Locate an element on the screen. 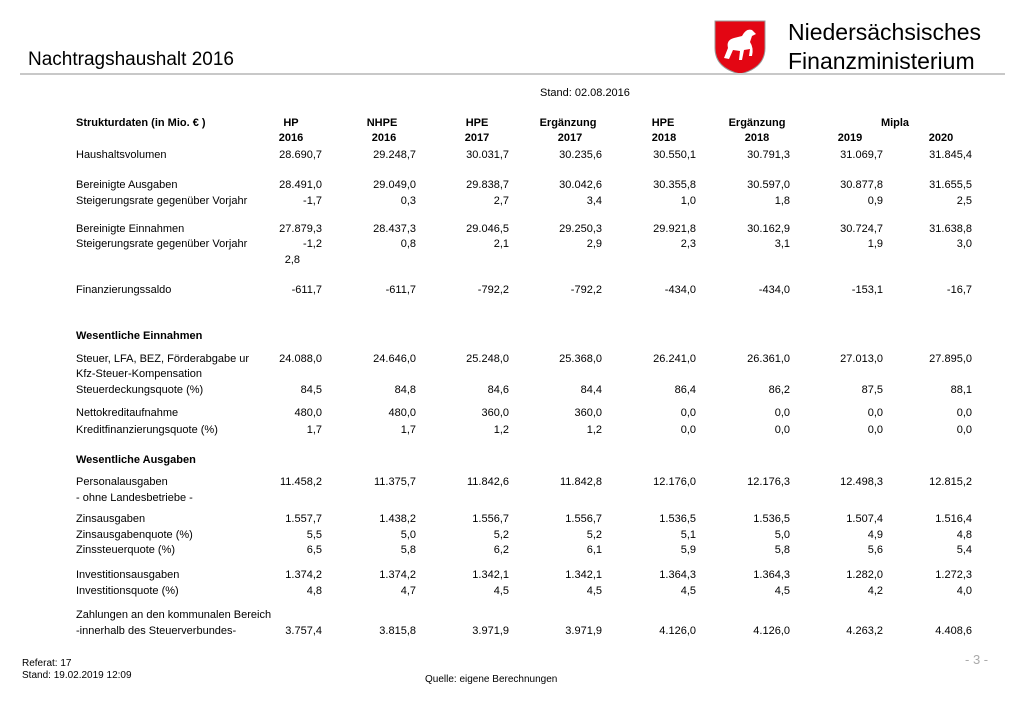 The height and width of the screenshot is (709, 1024). row-label: Kfz-Steuer-Kompensation is located at coordinates (139, 374).